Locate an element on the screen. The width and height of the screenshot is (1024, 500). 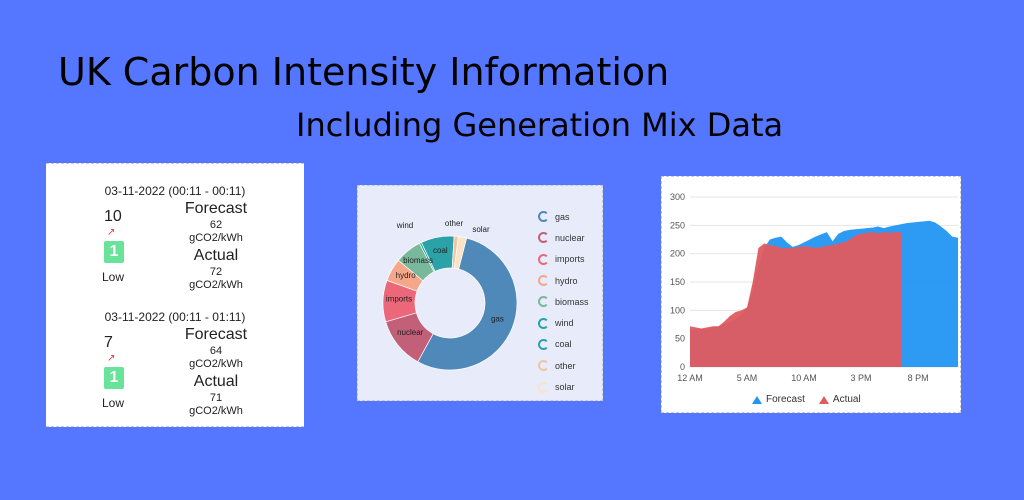
actual-swatch-icon is located at coordinates (823, 399).